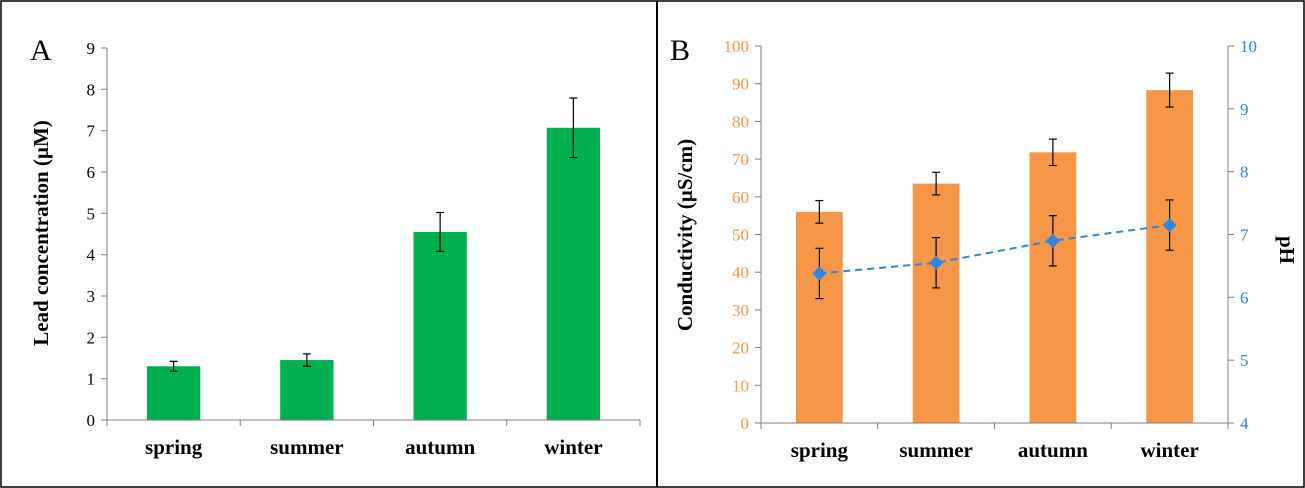 The image size is (1305, 488). What do you see at coordinates (91, 213) in the screenshot?
I see `y-tick-label: 5` at bounding box center [91, 213].